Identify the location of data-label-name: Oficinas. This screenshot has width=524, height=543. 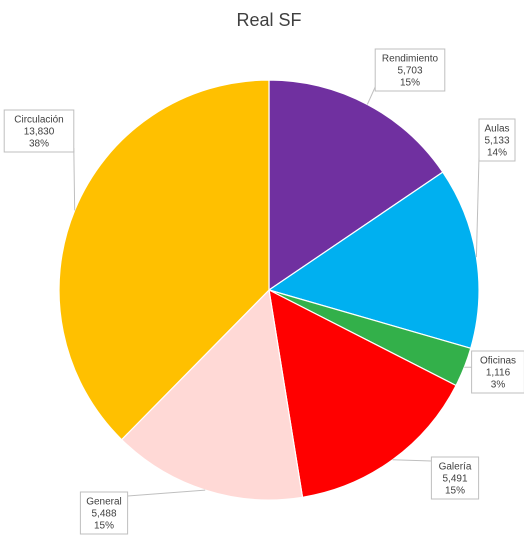
(498, 361).